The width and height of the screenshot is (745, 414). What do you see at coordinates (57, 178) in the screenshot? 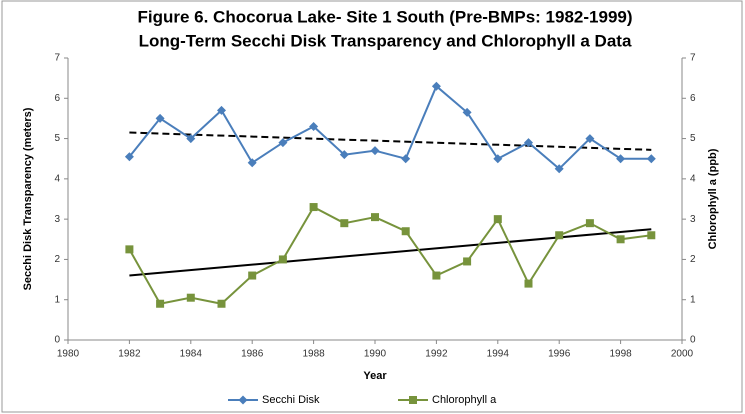
I see `y-tick-label: 4` at bounding box center [57, 178].